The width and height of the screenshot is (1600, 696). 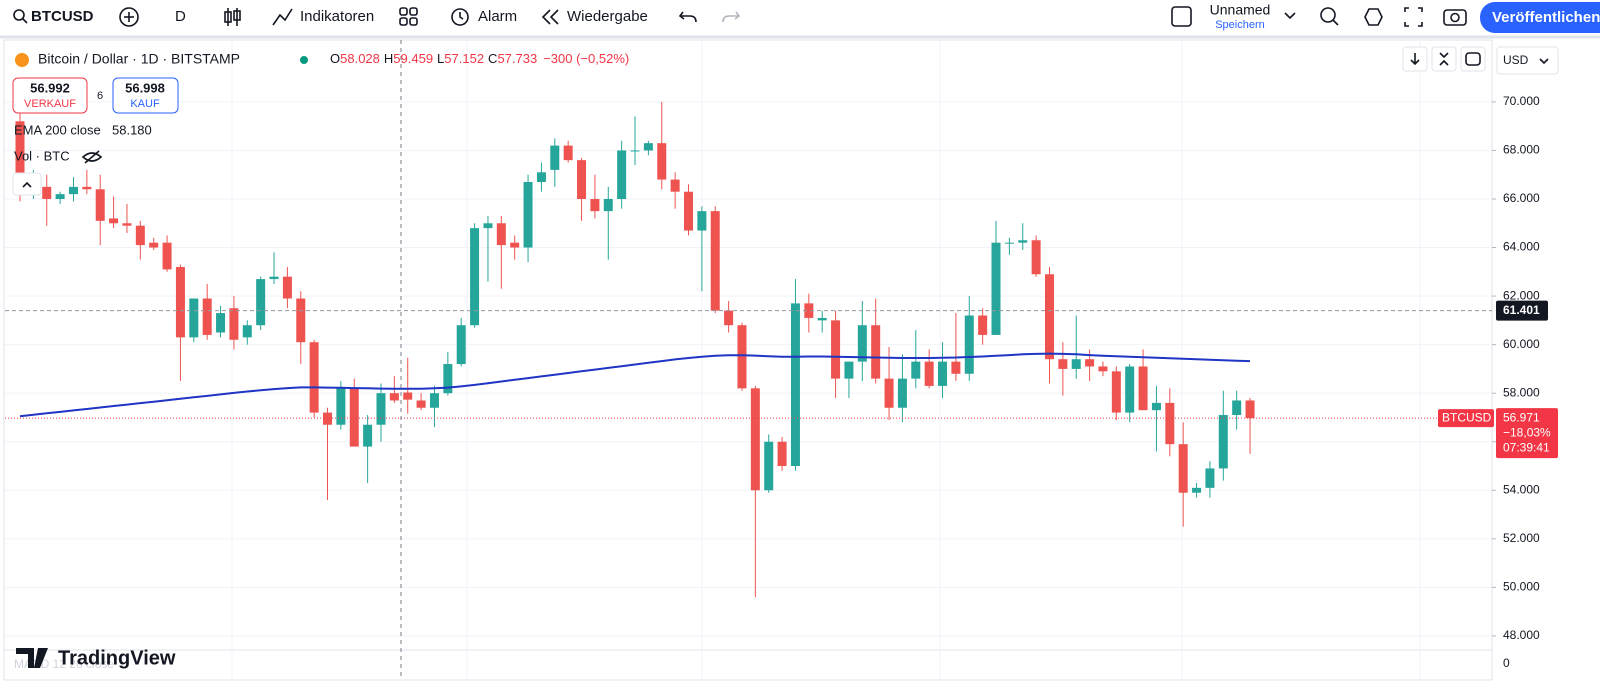 I want to click on undo-button, so click(x=687, y=17).